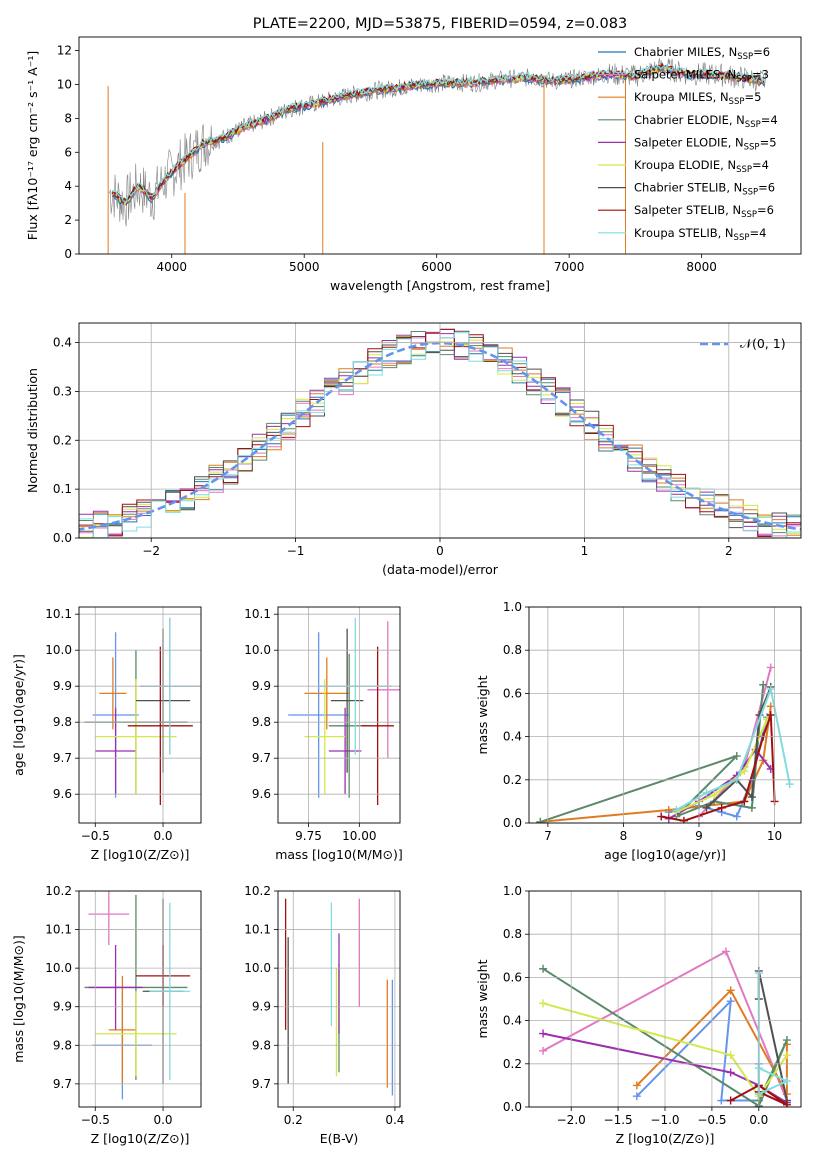 Image resolution: width=819 pixels, height=1170 pixels. I want to click on y-tick-label: 0.6, so click(512, 693).